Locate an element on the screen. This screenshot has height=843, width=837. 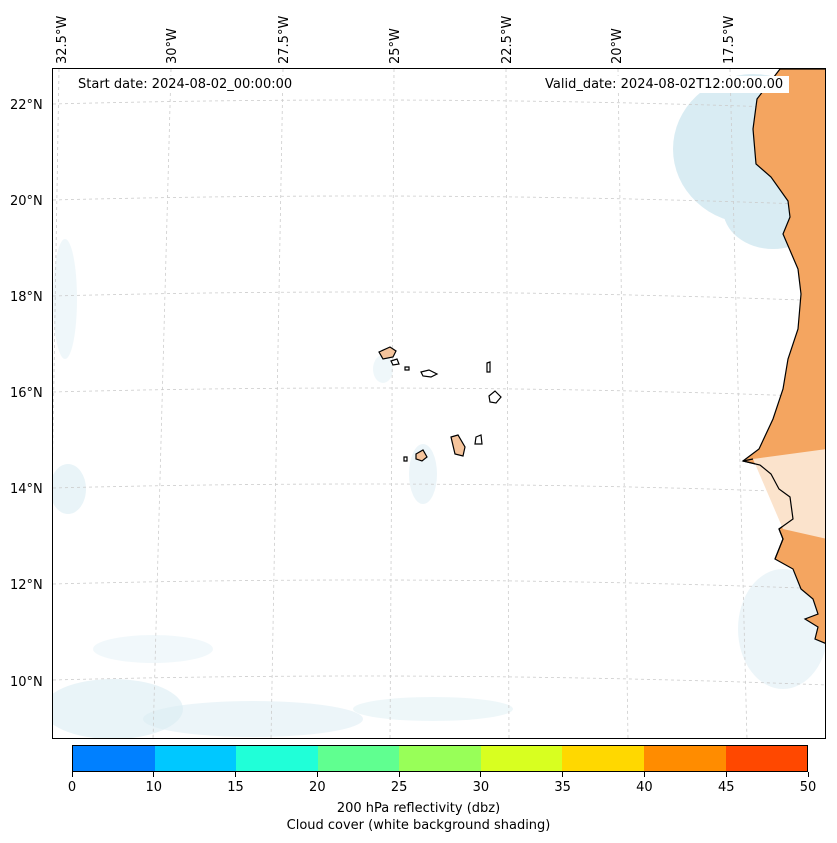
colorbar-tick-label: 50 is located at coordinates (808, 787).